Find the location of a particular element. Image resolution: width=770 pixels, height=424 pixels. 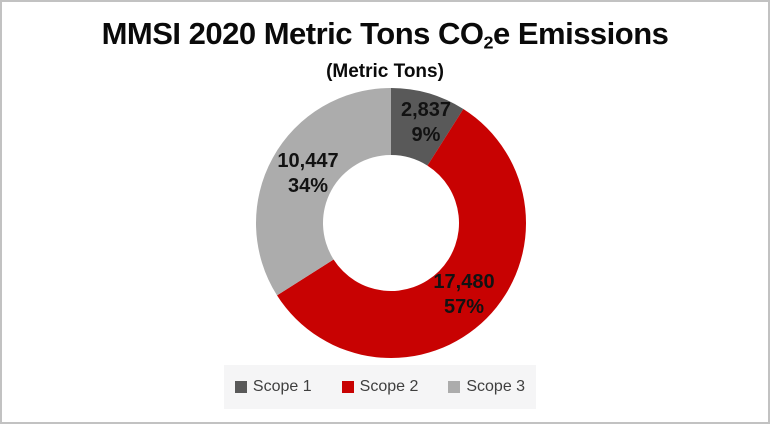

legend-item-scope-1: Scope 1 is located at coordinates (273, 387).